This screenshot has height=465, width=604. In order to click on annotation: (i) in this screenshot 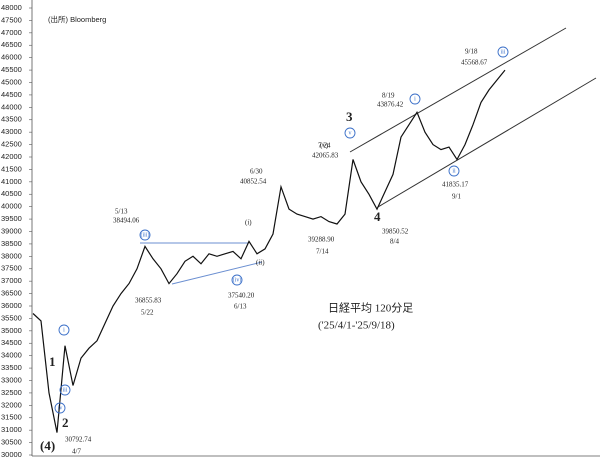, I will do `click(248, 223)`.